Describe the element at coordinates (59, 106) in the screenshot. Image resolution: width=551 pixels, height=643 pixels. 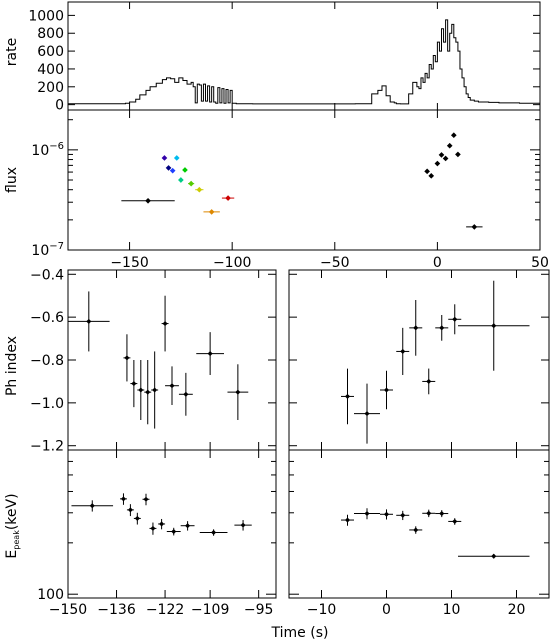
I see `rate-ytick-label: 0` at that location.